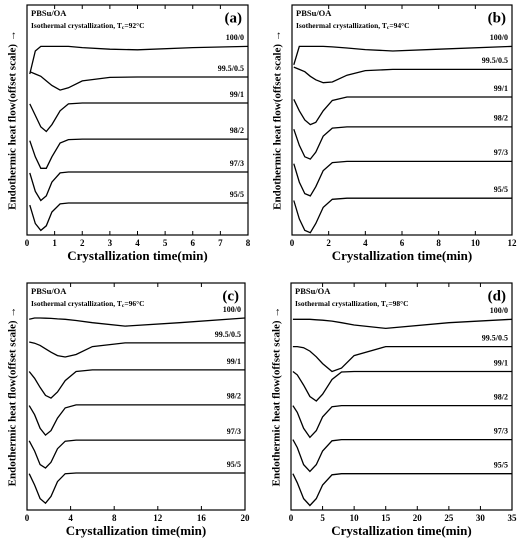 The height and width of the screenshot is (552, 527). I want to click on x-tick-label: 15, so click(386, 518).